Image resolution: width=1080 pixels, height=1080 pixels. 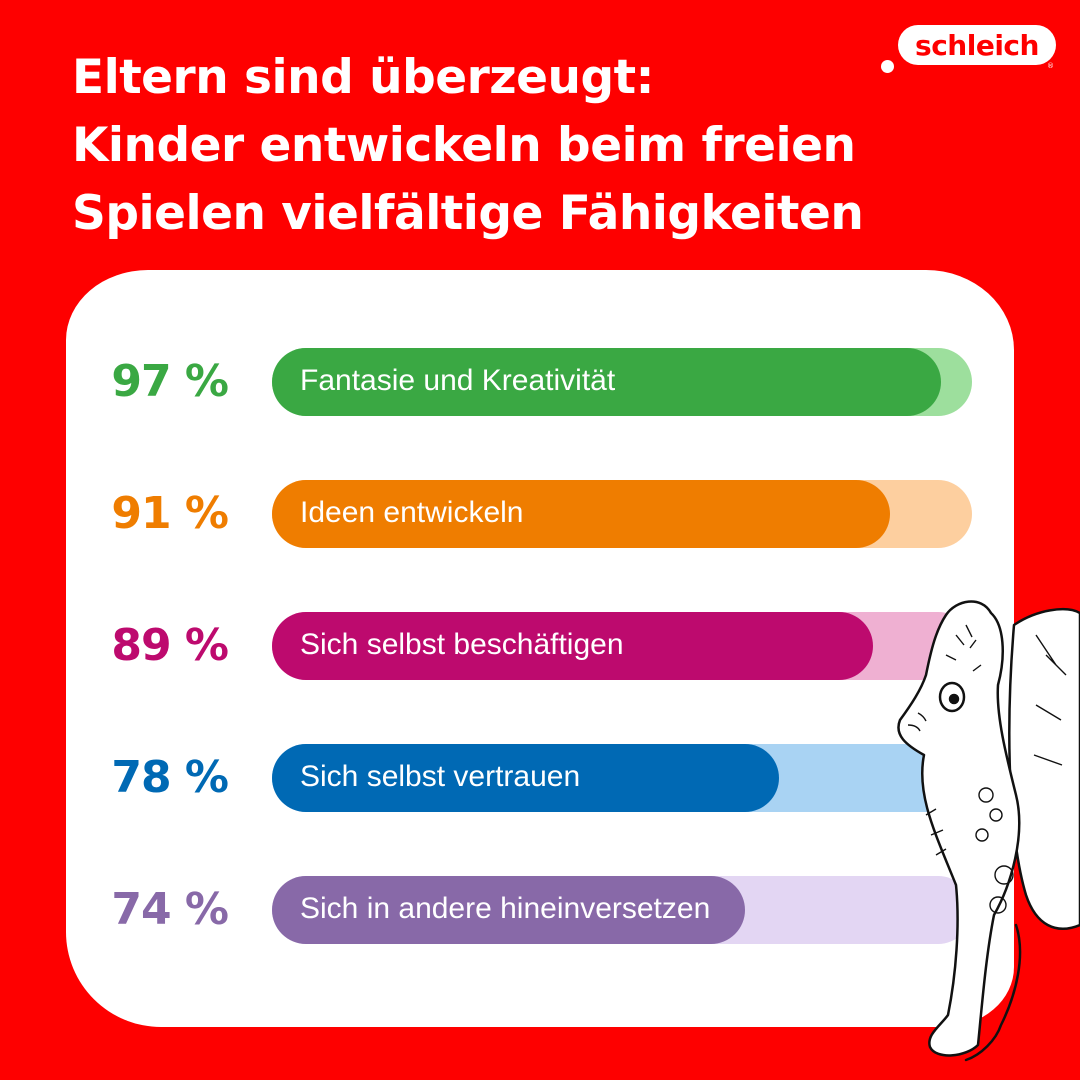 I want to click on schleich-logo: schleich ®, so click(x=968, y=47).